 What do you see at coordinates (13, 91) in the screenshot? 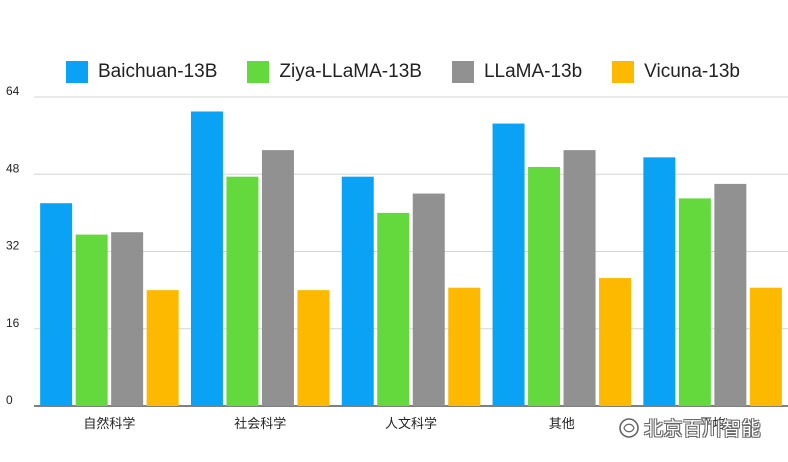
I see `y-tick-label: 64` at bounding box center [13, 91].